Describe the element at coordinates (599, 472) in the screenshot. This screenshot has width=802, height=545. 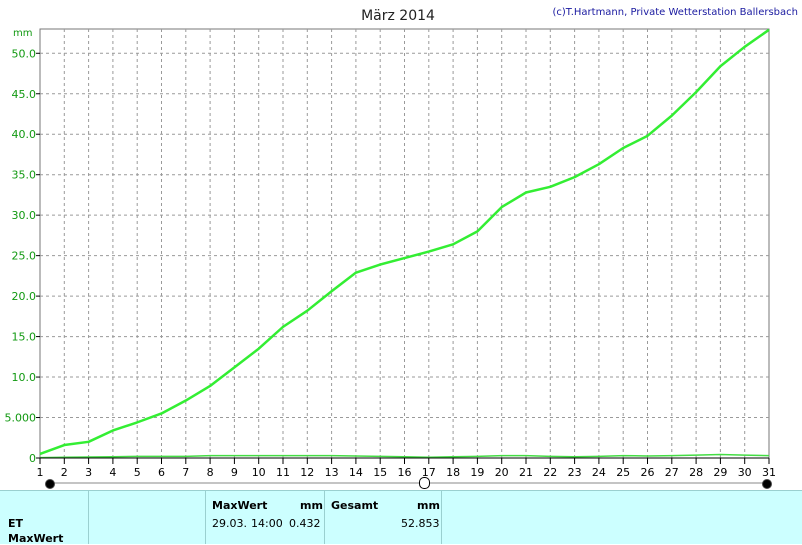
I see `x-tick-label: 24` at that location.